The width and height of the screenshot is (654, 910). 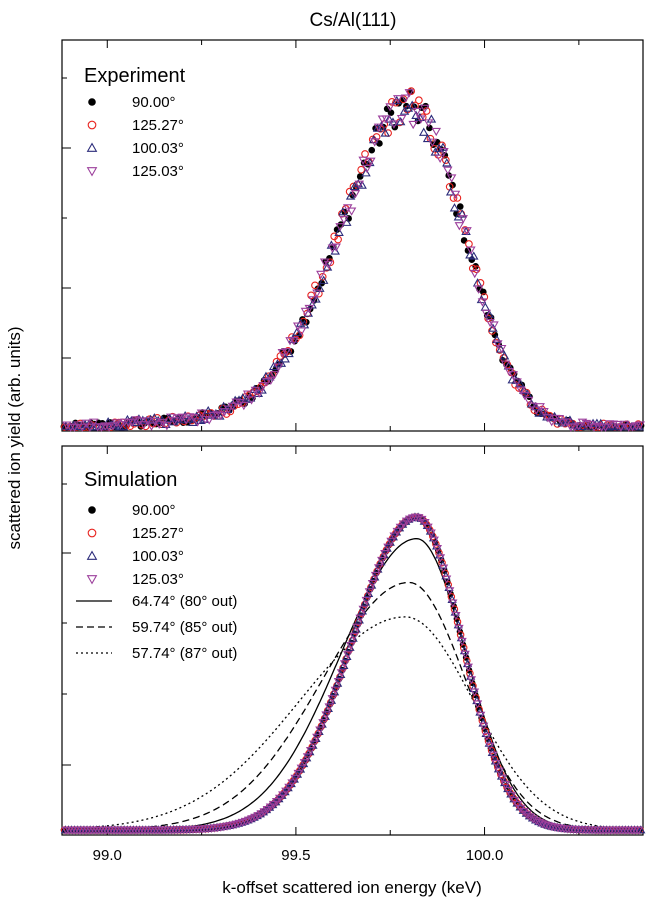 What do you see at coordinates (158, 148) in the screenshot?
I see `legend-label: 100.03°` at bounding box center [158, 148].